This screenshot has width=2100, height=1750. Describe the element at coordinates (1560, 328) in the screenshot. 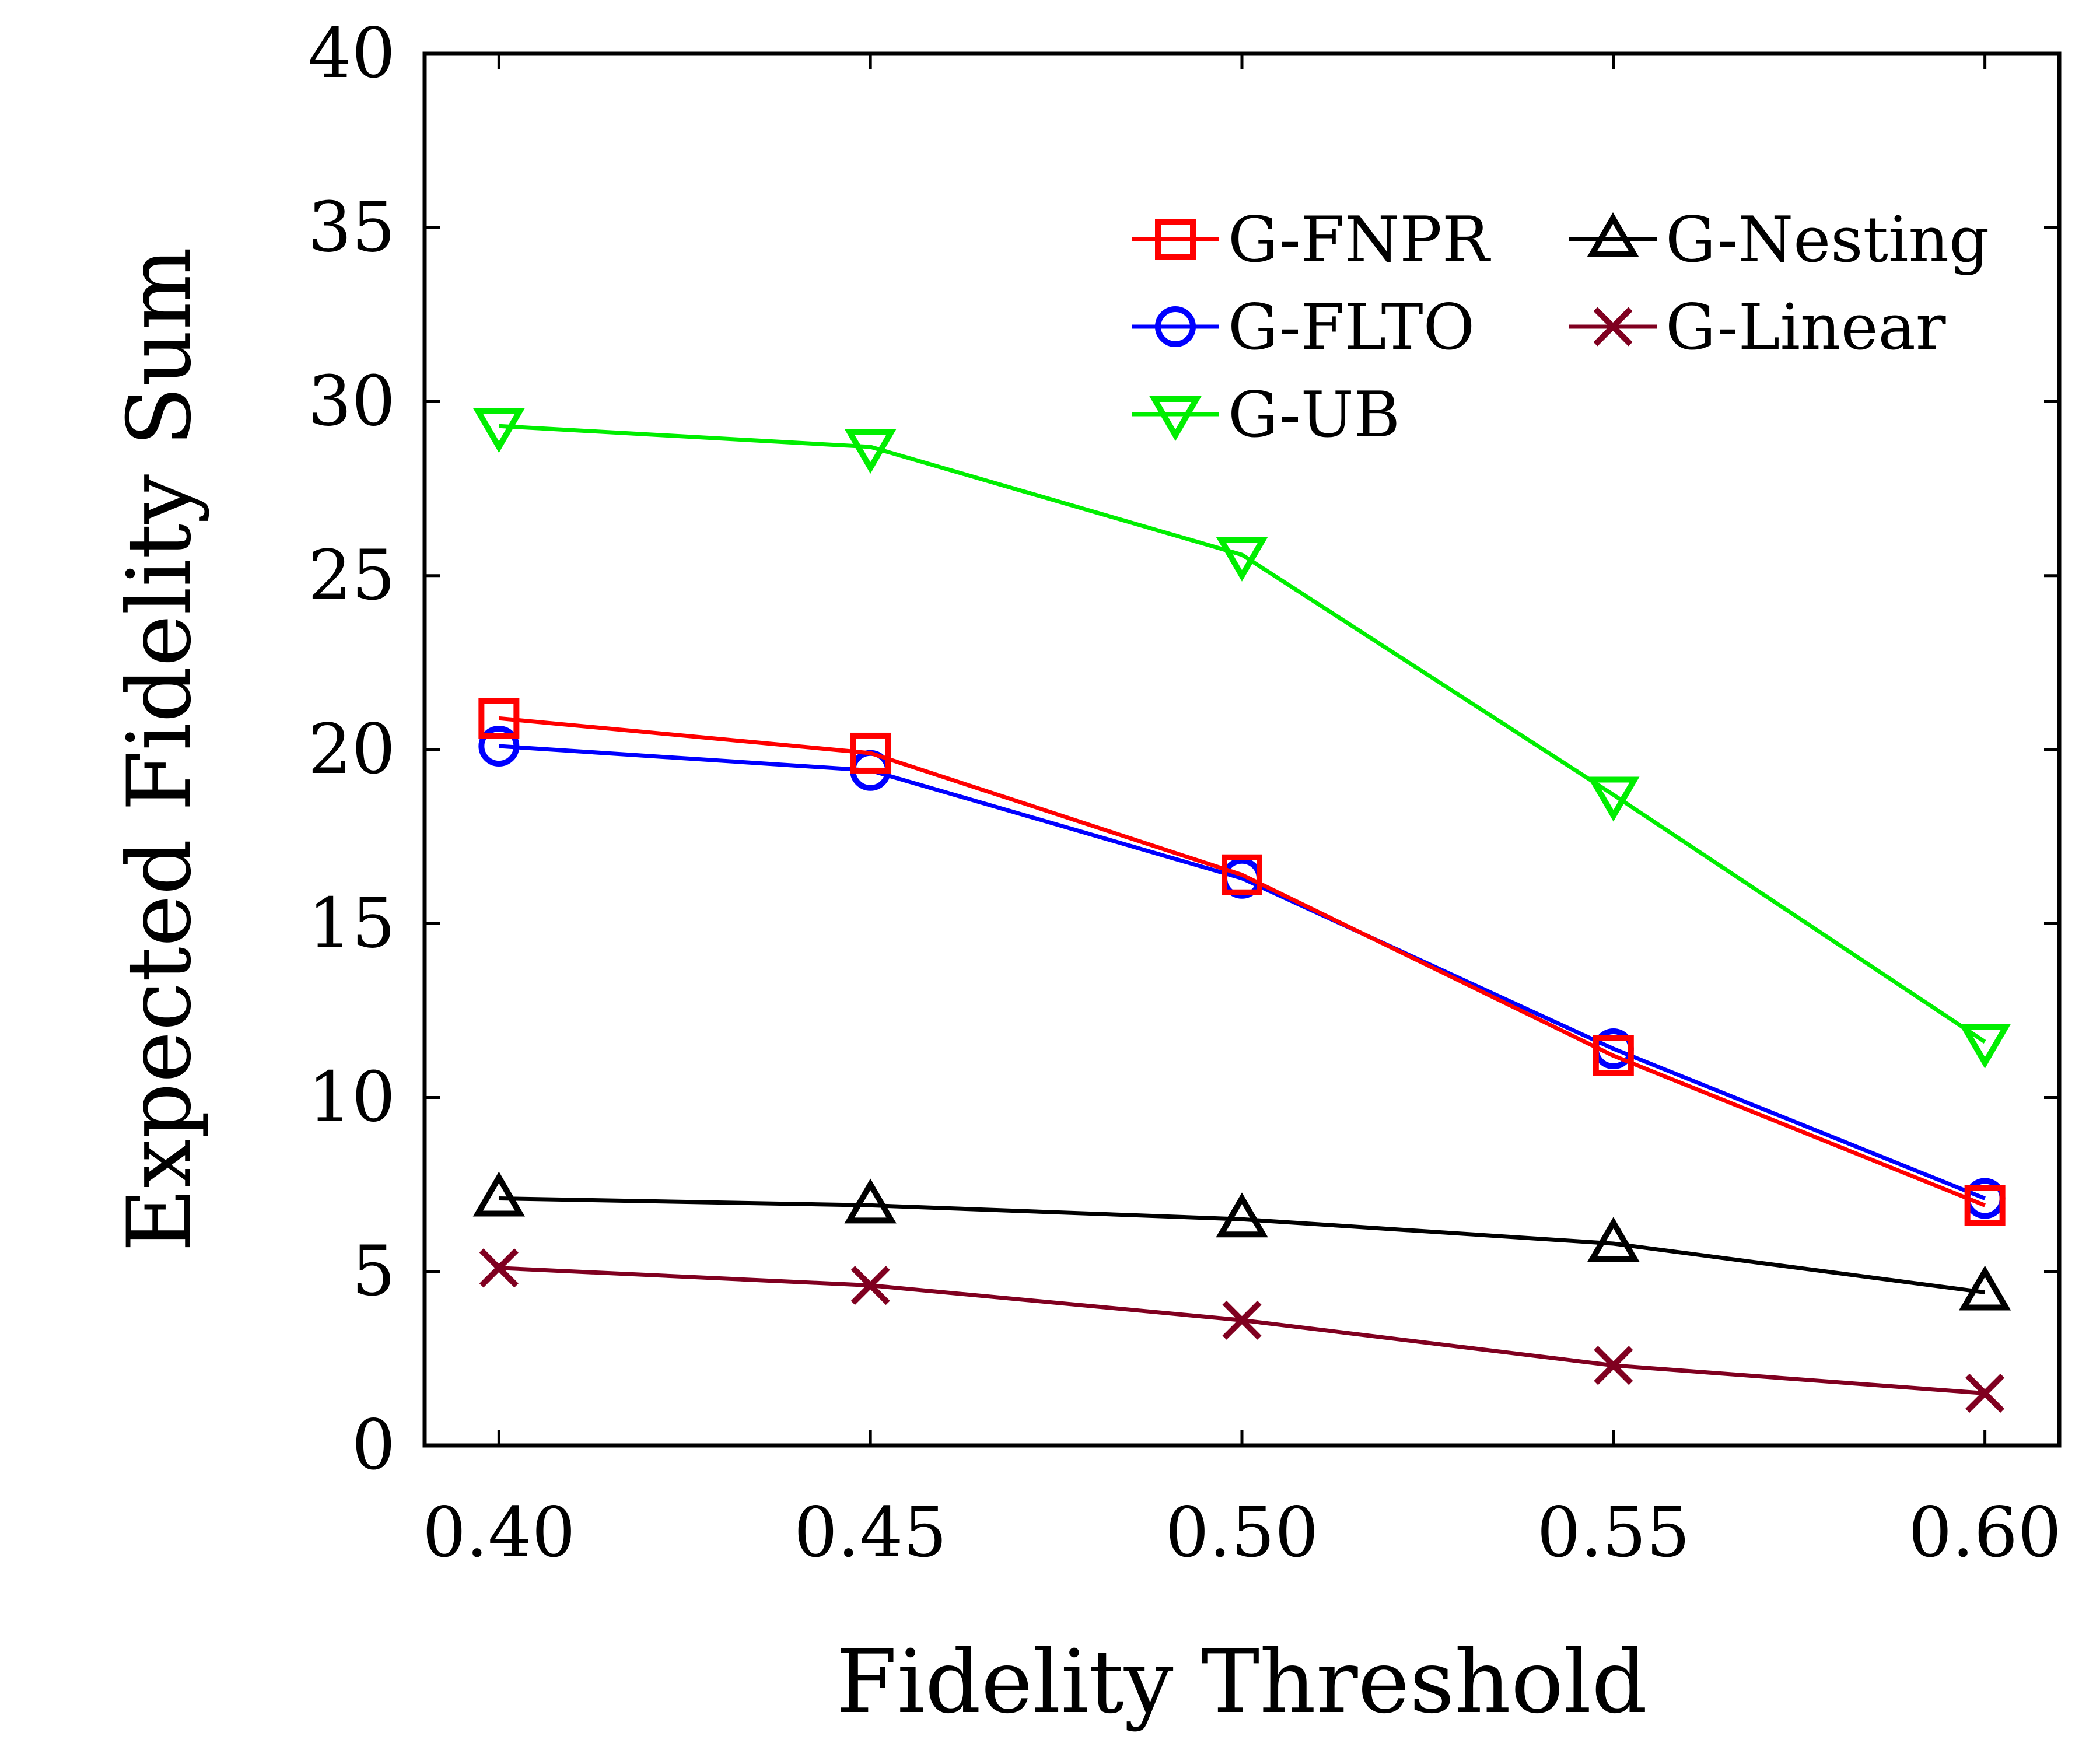

I see `legend: G-FNPR G-FLTO G-UB G-Nesting G-Linear` at that location.